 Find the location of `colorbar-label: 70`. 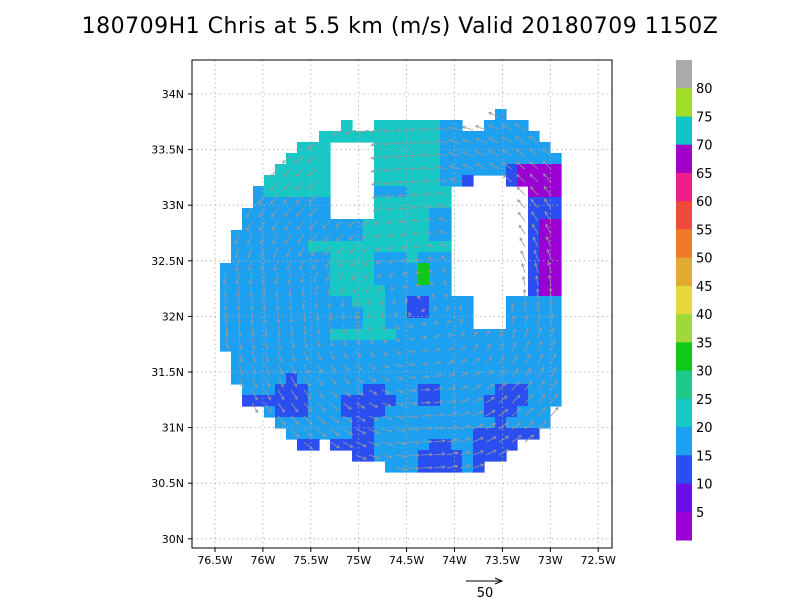

colorbar-label: 70 is located at coordinates (704, 146).